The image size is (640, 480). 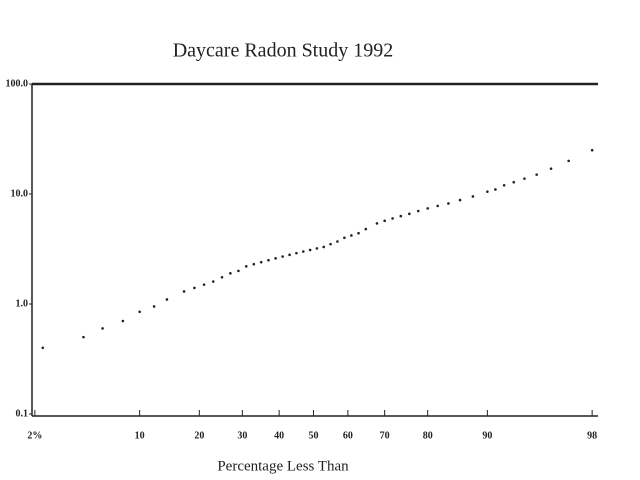 I want to click on chart-title: Daycare Radon Study 1992, so click(x=283, y=51).